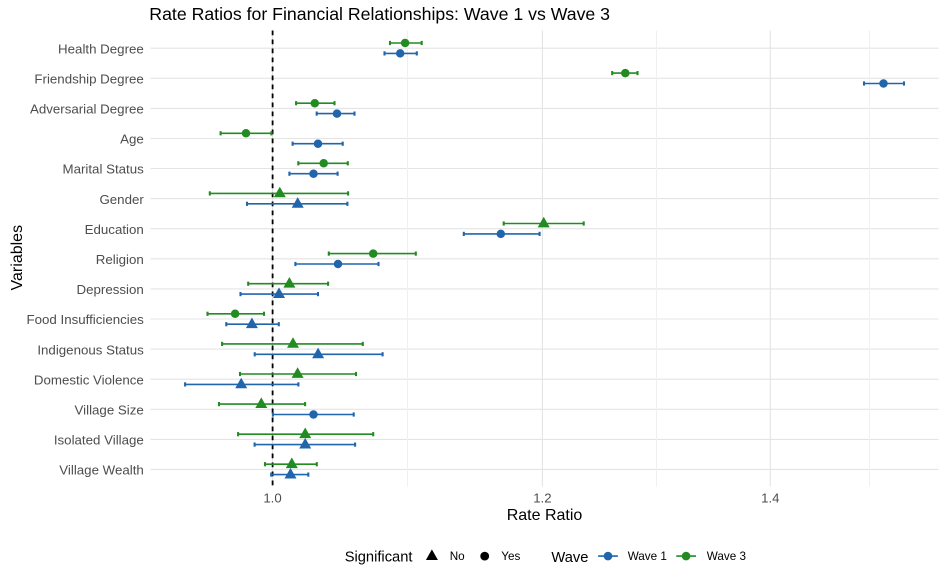 Image resolution: width=946 pixels, height=582 pixels. Describe the element at coordinates (272, 497) in the screenshot. I see `svg-text: 1.0` at that location.